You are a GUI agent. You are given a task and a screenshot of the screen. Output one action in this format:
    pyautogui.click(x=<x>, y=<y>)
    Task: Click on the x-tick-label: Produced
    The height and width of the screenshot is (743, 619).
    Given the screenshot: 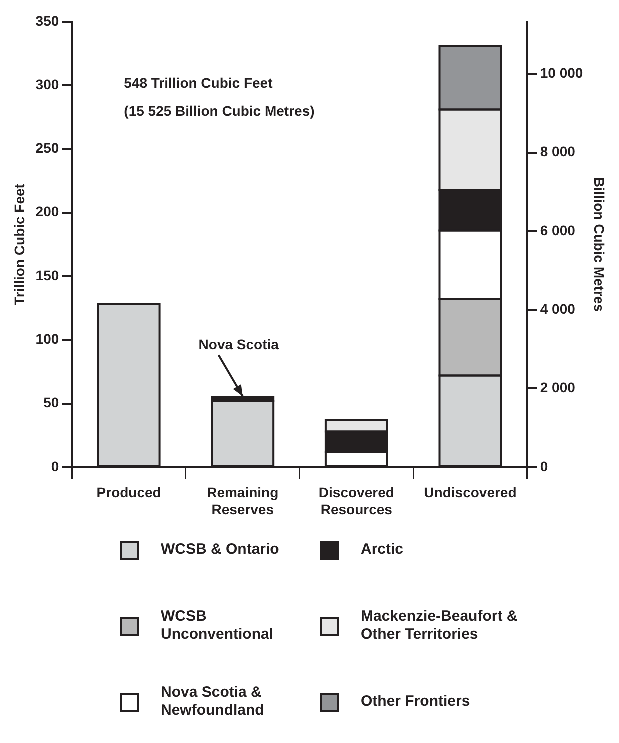 What is the action you would take?
    pyautogui.click(x=129, y=492)
    